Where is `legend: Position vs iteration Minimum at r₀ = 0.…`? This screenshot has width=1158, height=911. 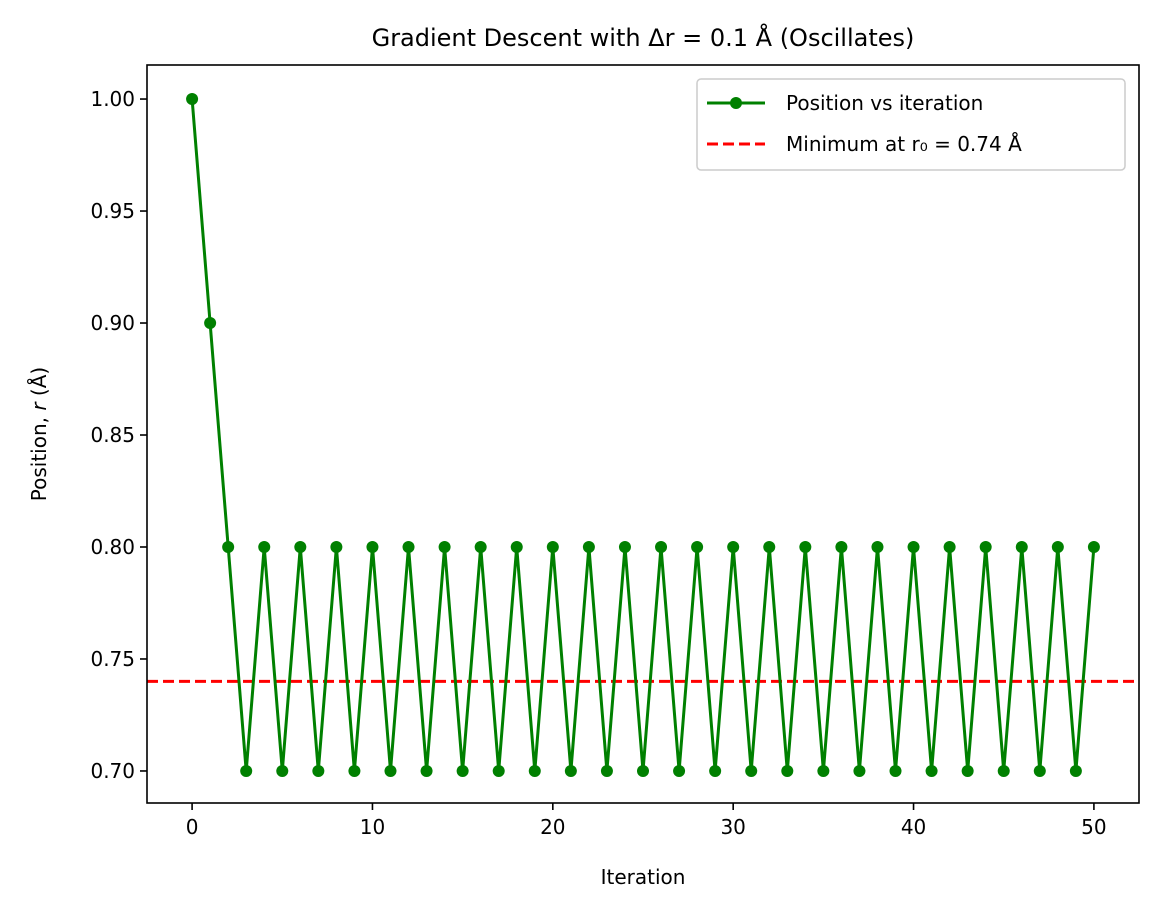 legend: Position vs iteration Minimum at r₀ = 0.… is located at coordinates (911, 124).